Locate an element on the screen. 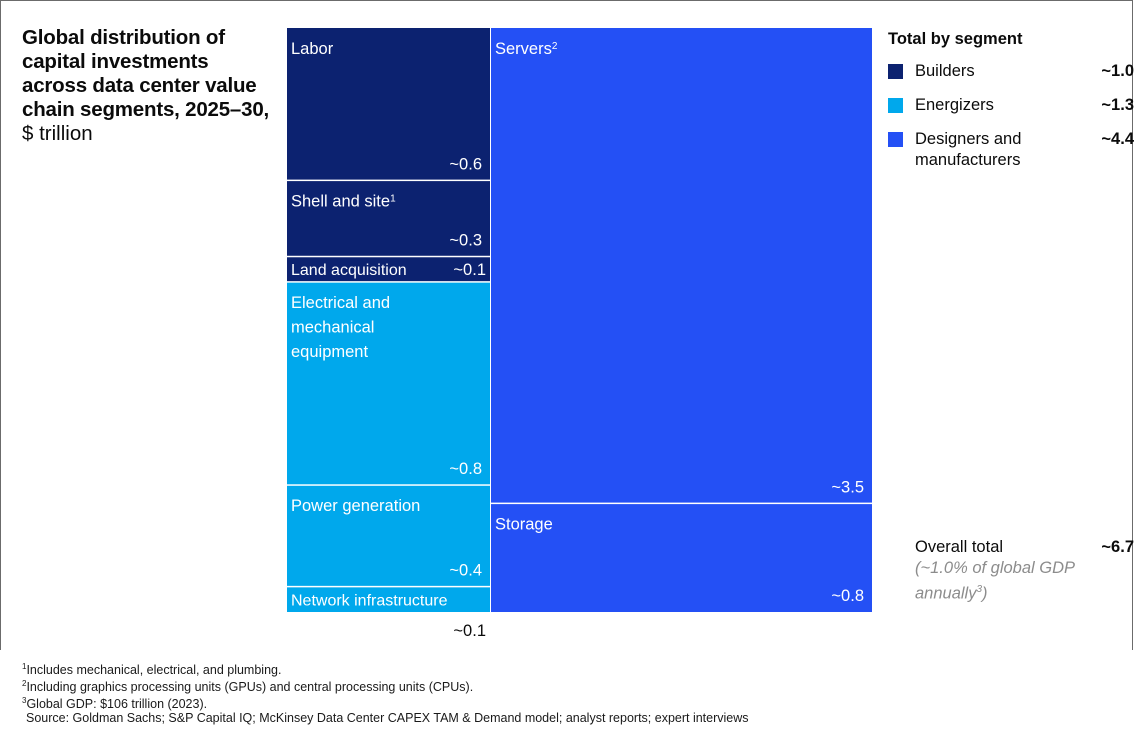 Image resolution: width=1134 pixels, height=735 pixels. footnote-marker: 1 is located at coordinates (24, 666).